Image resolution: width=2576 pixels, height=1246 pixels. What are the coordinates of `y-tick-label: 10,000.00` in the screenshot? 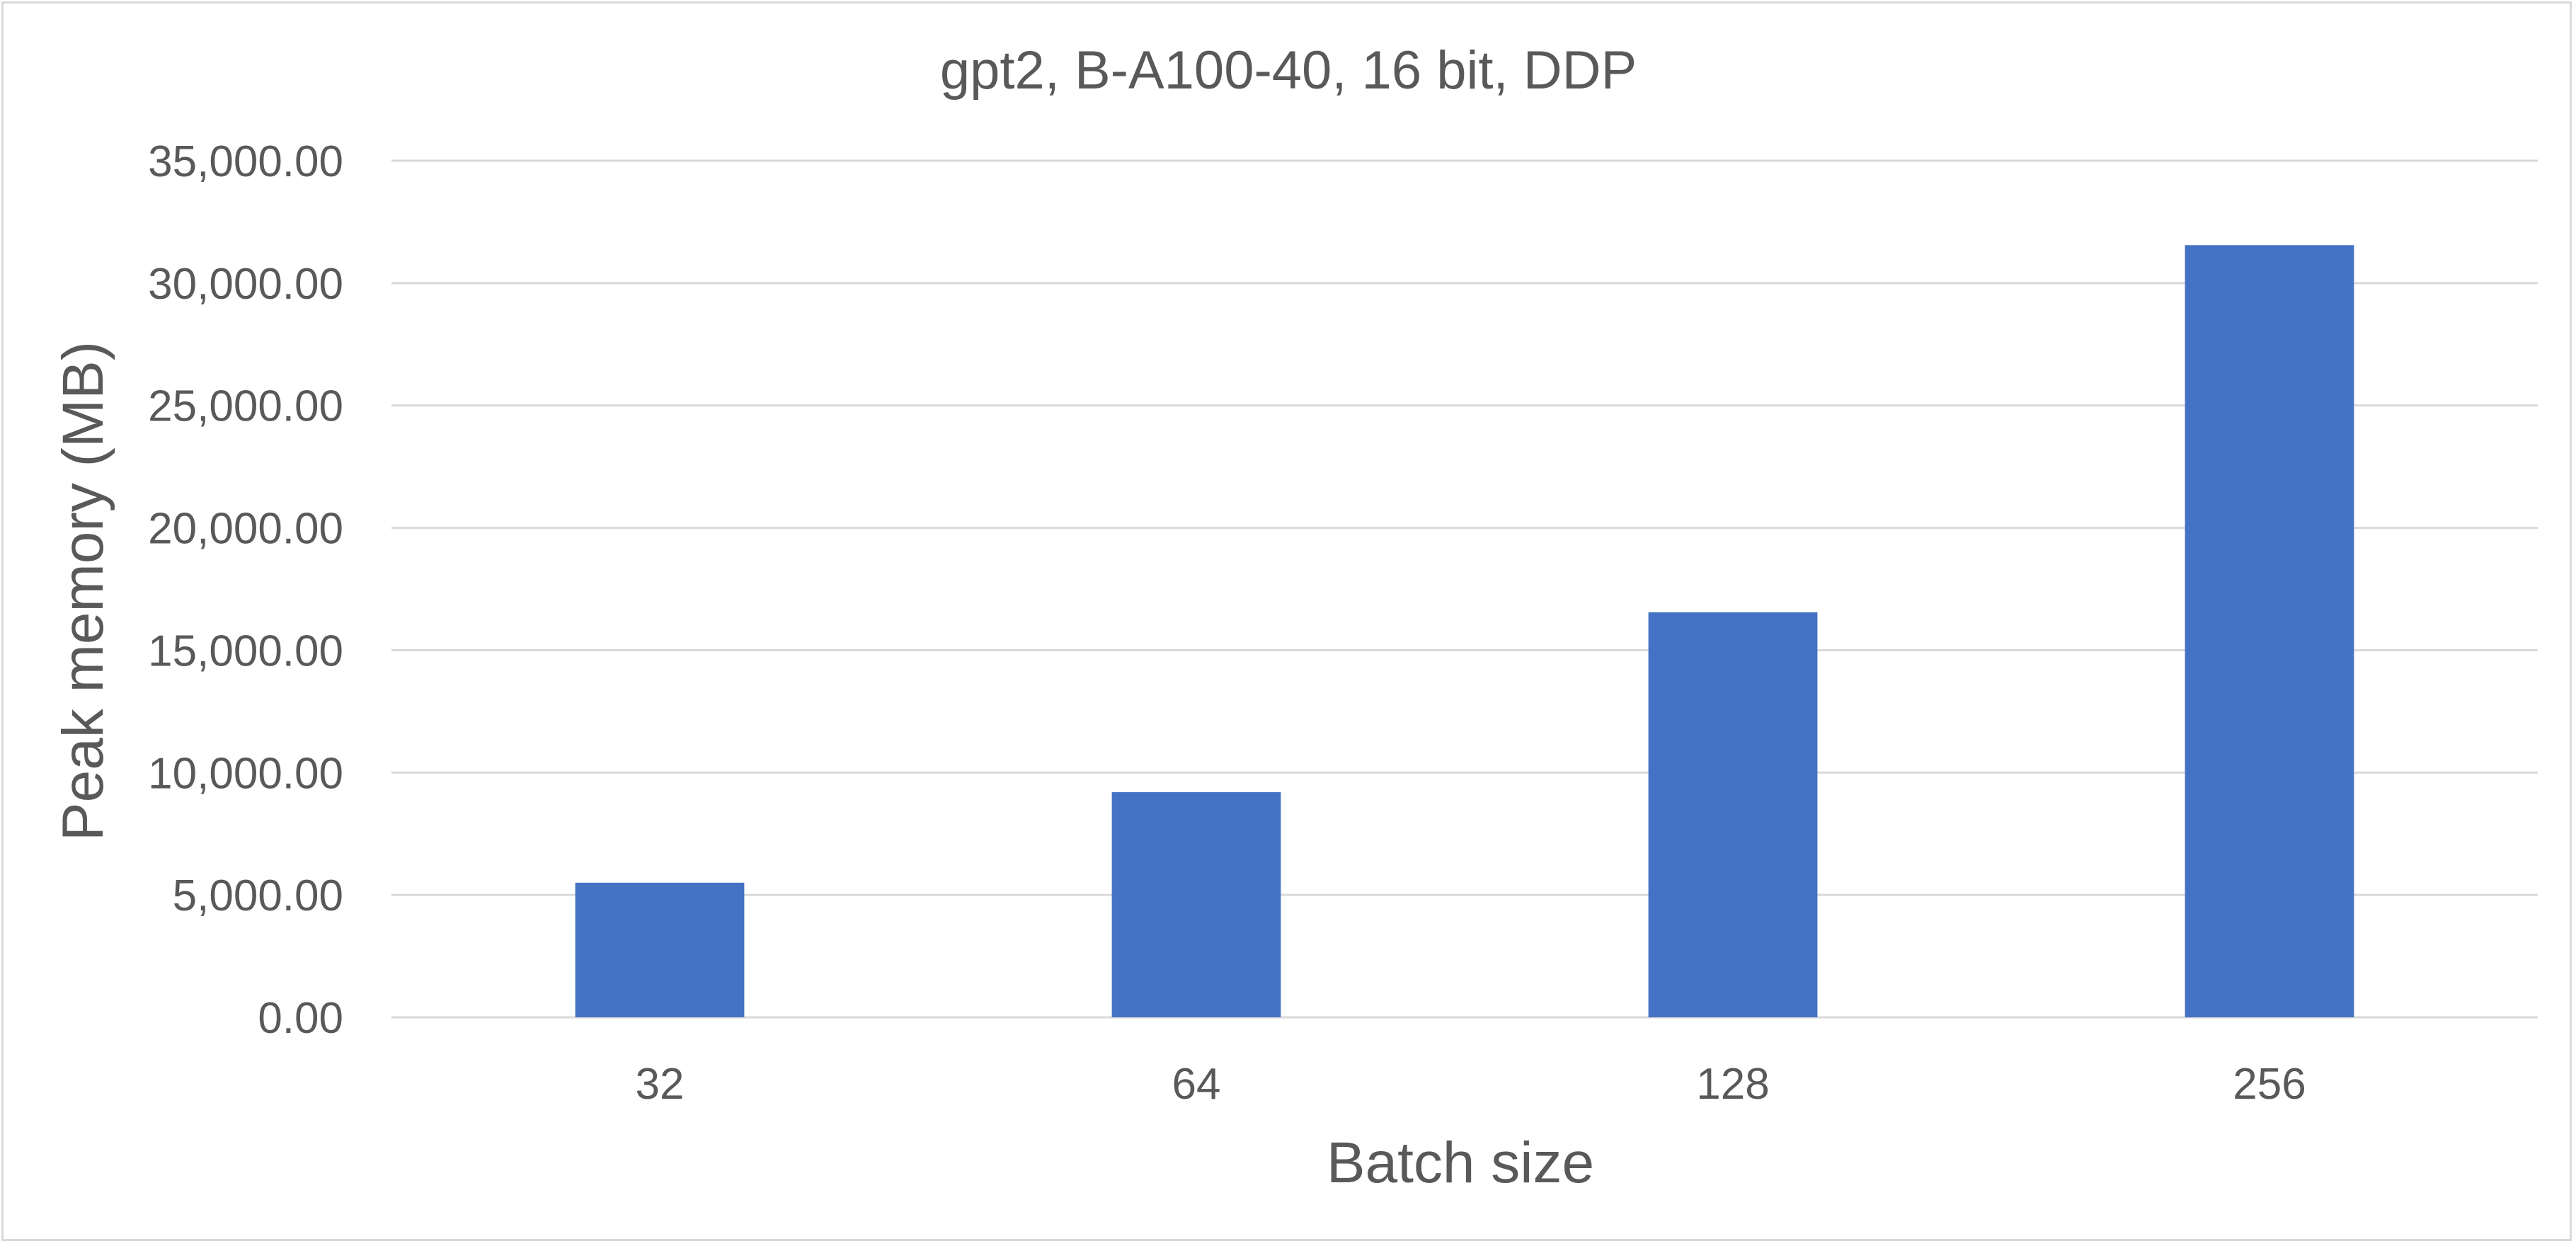 It's located at (245, 773).